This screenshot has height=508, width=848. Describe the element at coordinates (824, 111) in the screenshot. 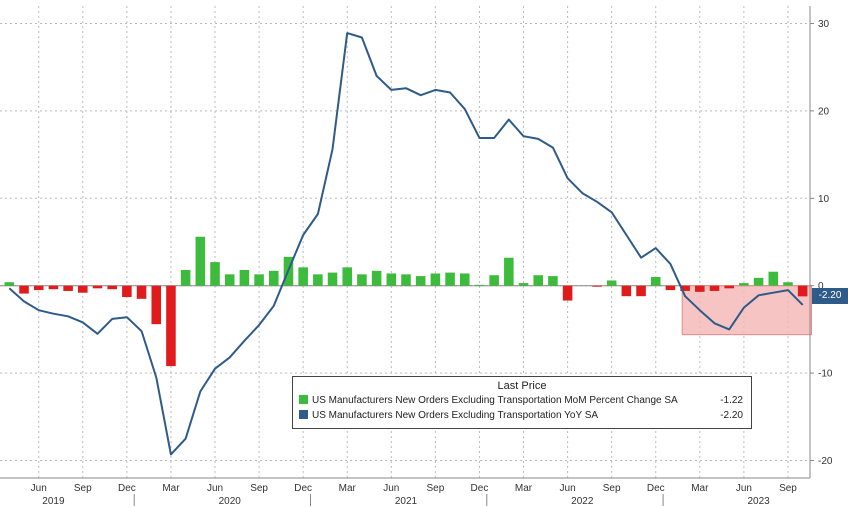

I see `y-tick-label: 20` at that location.